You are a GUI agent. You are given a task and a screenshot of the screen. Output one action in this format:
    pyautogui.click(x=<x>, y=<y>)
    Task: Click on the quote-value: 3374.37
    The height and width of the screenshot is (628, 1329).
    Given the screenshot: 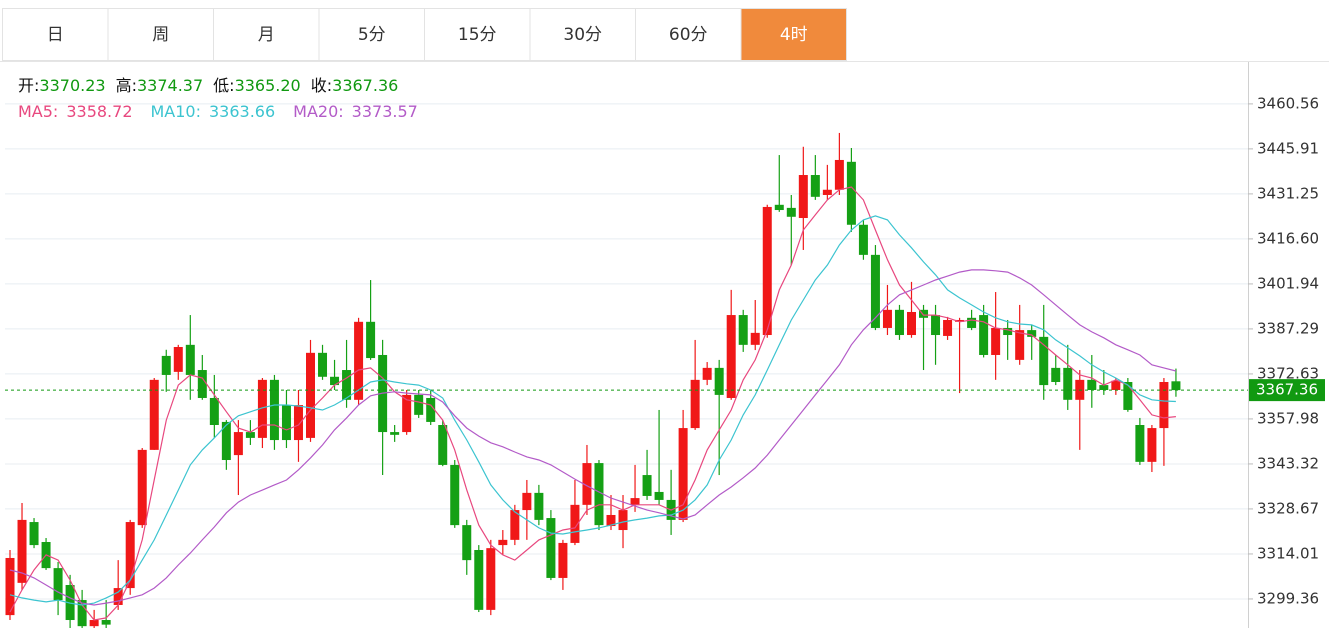 What is the action you would take?
    pyautogui.click(x=170, y=85)
    